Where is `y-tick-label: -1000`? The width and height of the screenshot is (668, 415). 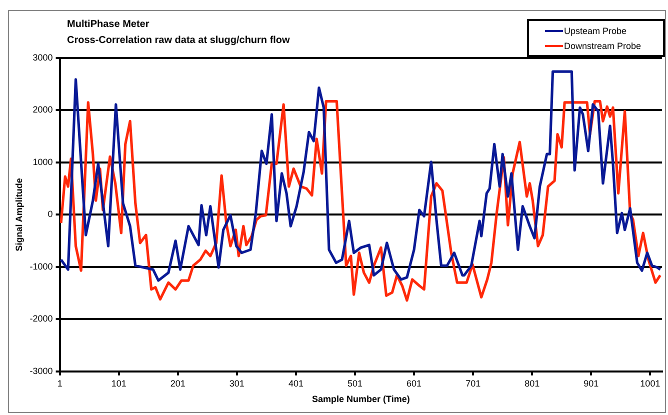
y-tick-label: -1000 is located at coordinates (41, 266).